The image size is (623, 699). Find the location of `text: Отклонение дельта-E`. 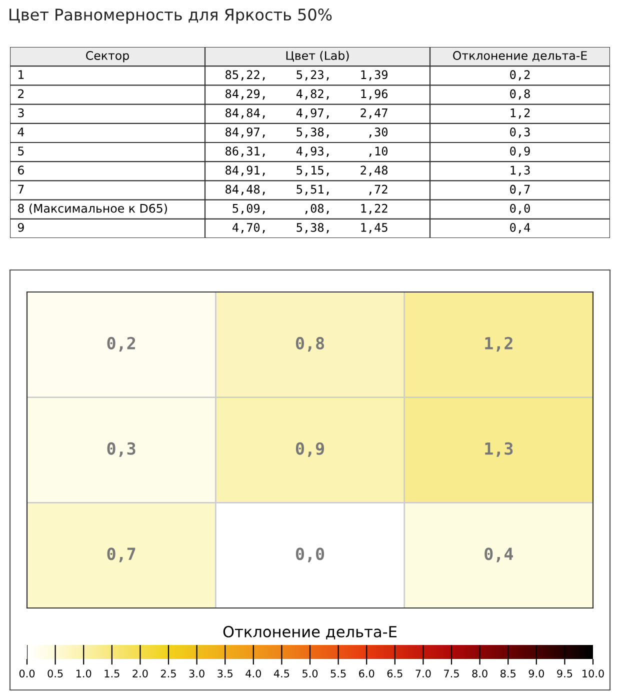

text: Отклонение дельта-E is located at coordinates (520, 56).